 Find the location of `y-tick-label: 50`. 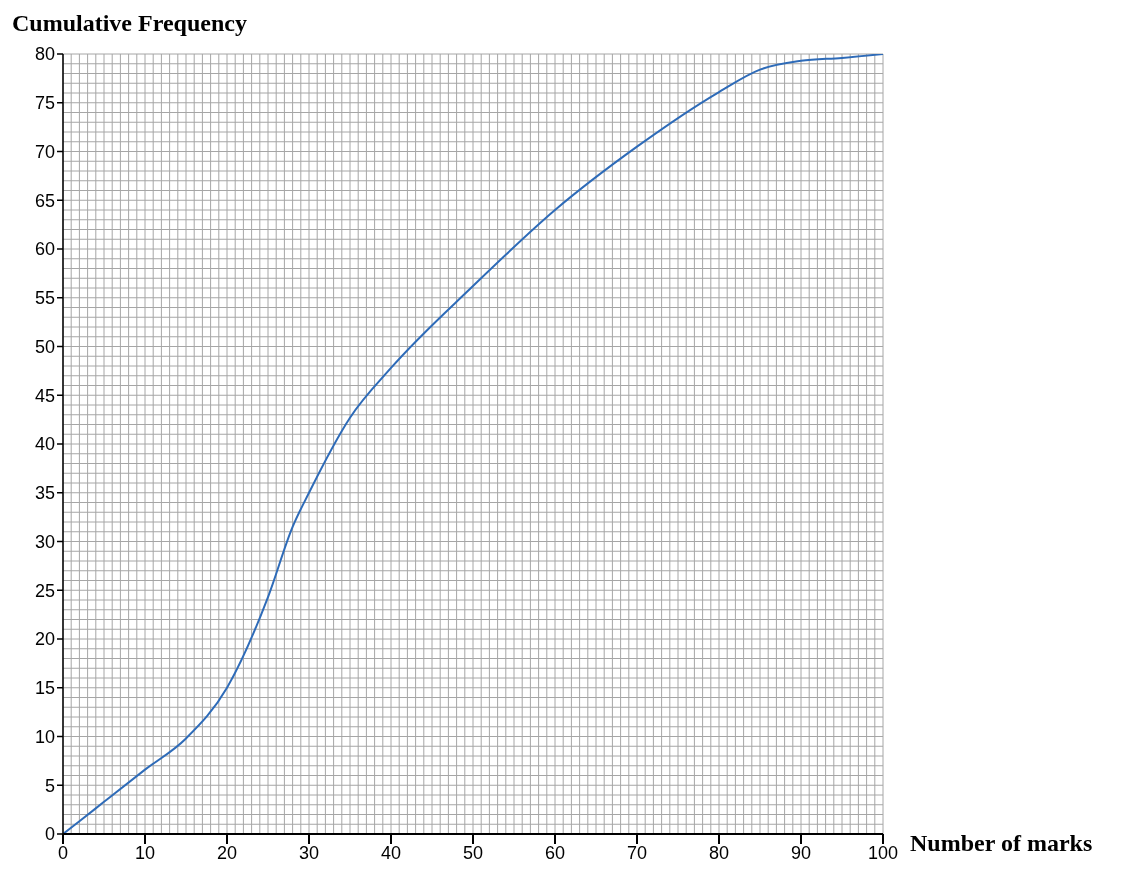

y-tick-label: 50 is located at coordinates (44, 346).